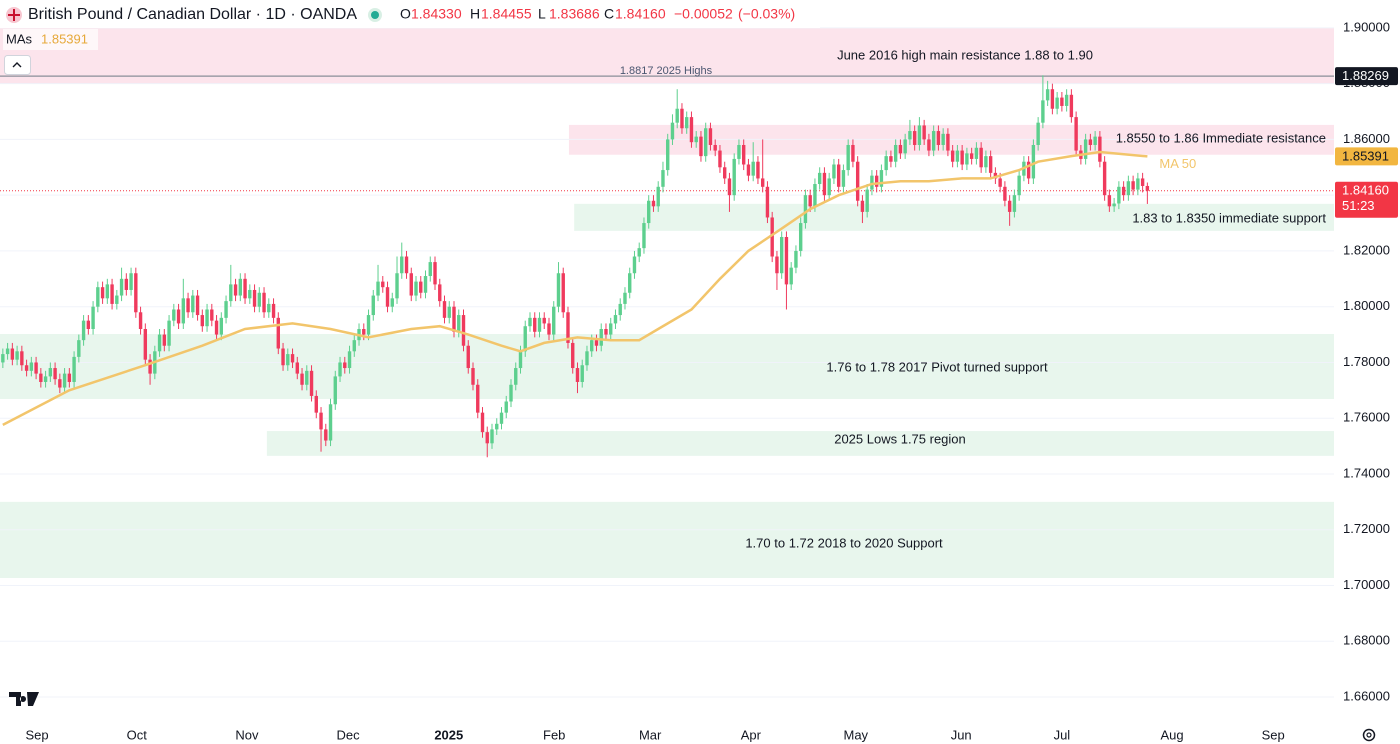 This screenshot has width=1400, height=744. Describe the element at coordinates (1221, 137) in the screenshot. I see `zone-label: 1.8550 to 1.86 Immediate resistance` at that location.